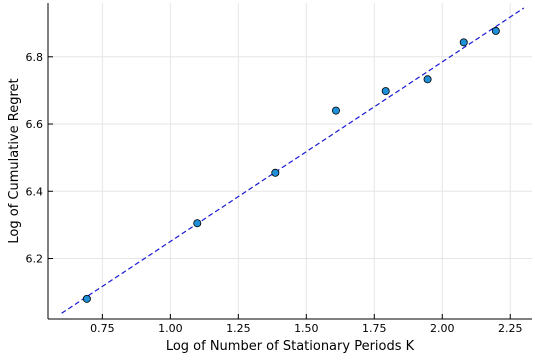 The width and height of the screenshot is (535, 360). I want to click on x-axis-ticks: 0.75 1.00 1.25 1.50 1.75 2.00 2.25, so click(306, 324).